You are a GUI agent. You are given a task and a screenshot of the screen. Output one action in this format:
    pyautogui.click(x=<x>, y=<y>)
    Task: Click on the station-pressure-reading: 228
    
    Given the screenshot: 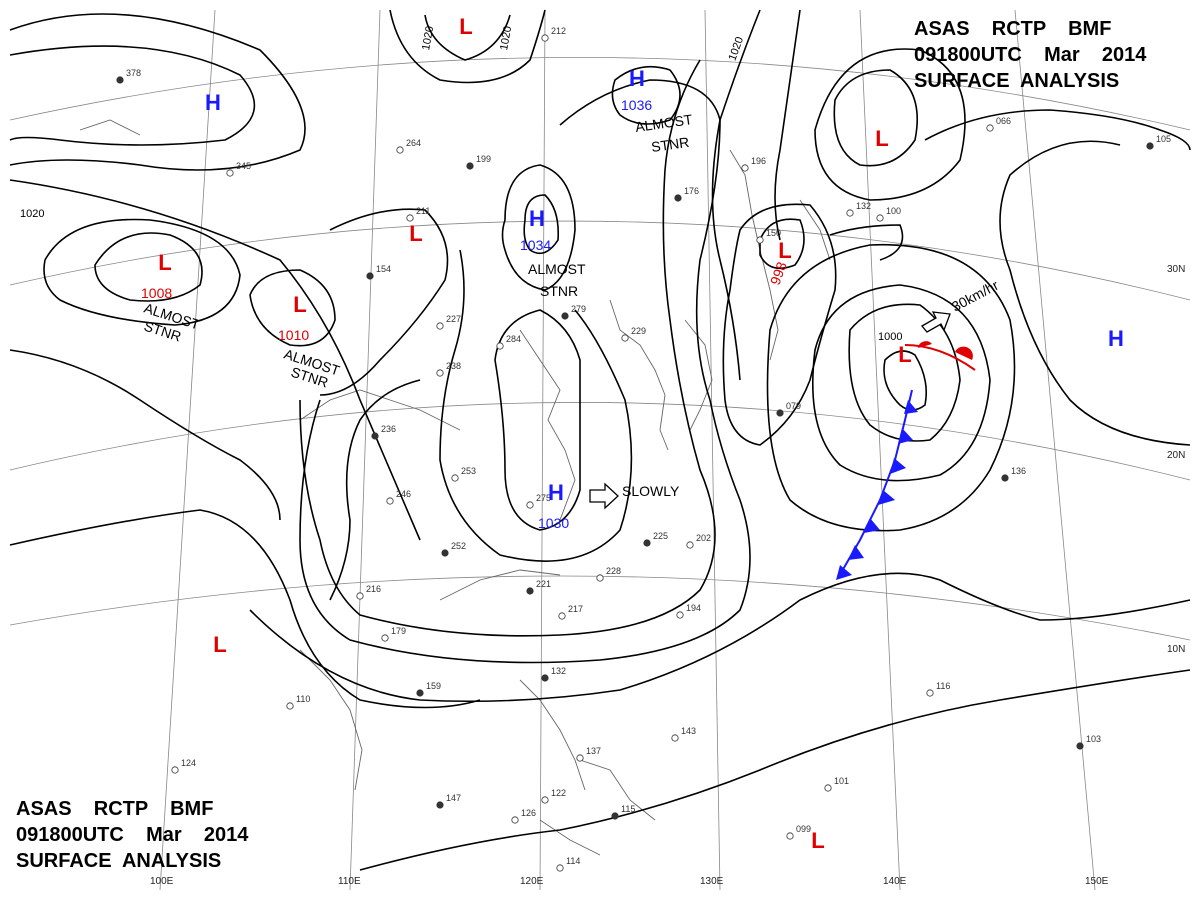 What is the action you would take?
    pyautogui.click(x=613, y=571)
    